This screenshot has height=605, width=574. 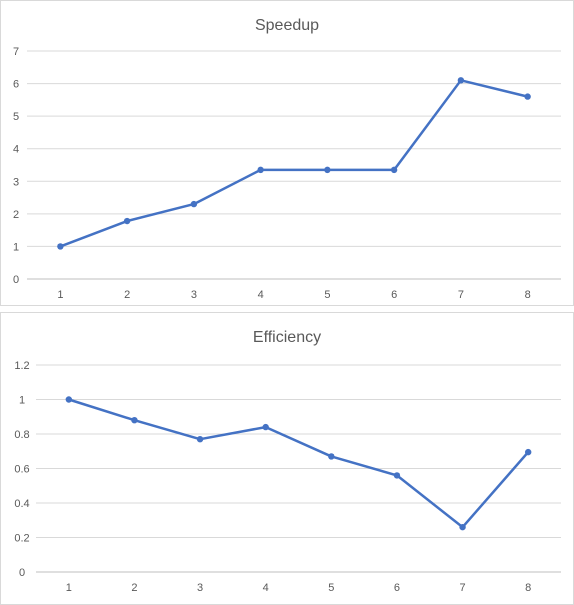 What do you see at coordinates (21, 435) in the screenshot?
I see `efficiency-y-tick-label: 0.8` at bounding box center [21, 435].